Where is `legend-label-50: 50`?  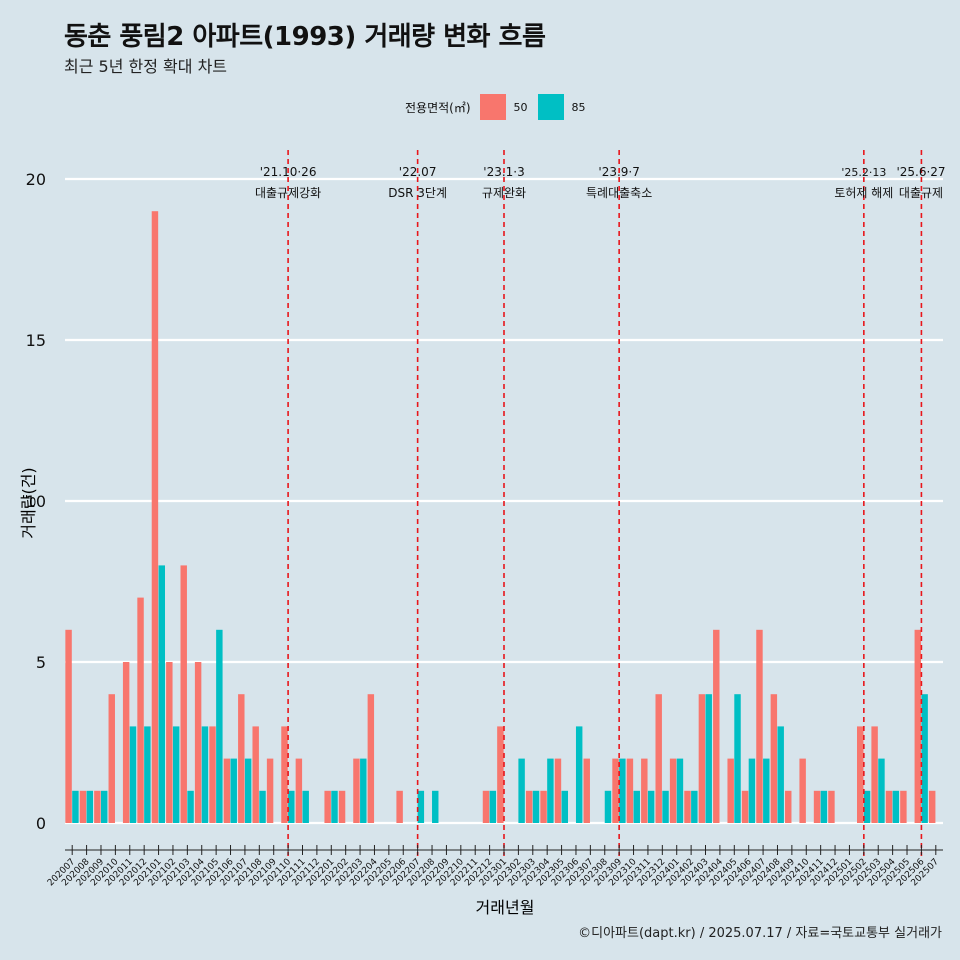 legend-label-50: 50 is located at coordinates (520, 107).